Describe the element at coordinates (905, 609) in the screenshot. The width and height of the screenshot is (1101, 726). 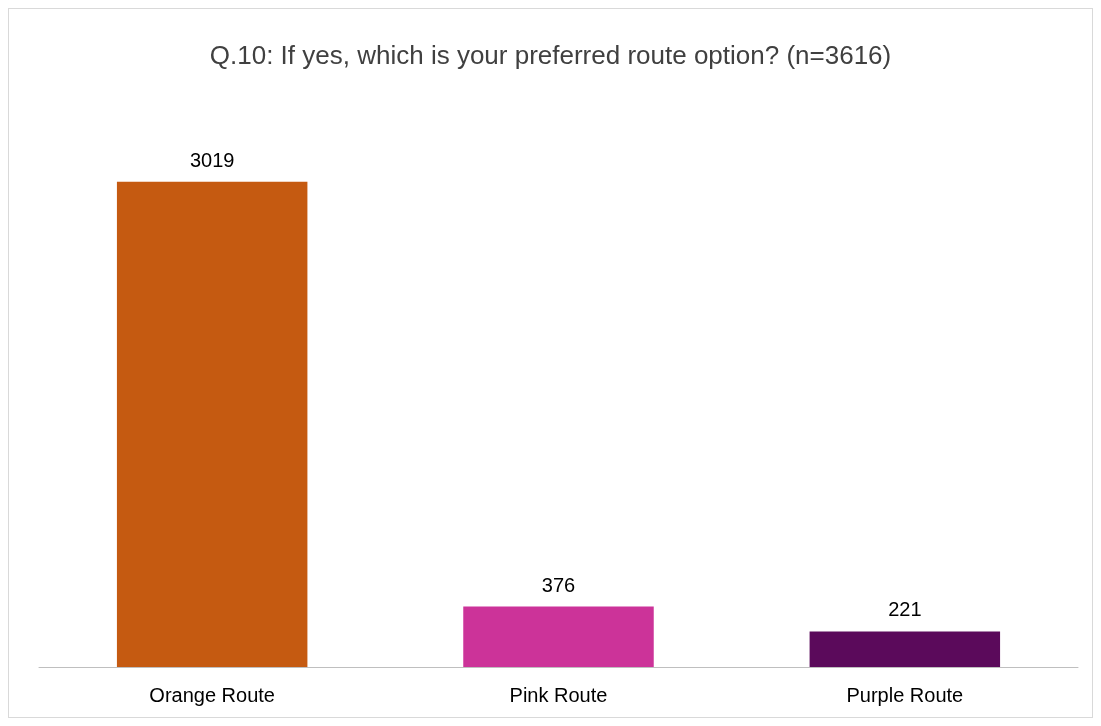
I see `data-label: 221` at that location.